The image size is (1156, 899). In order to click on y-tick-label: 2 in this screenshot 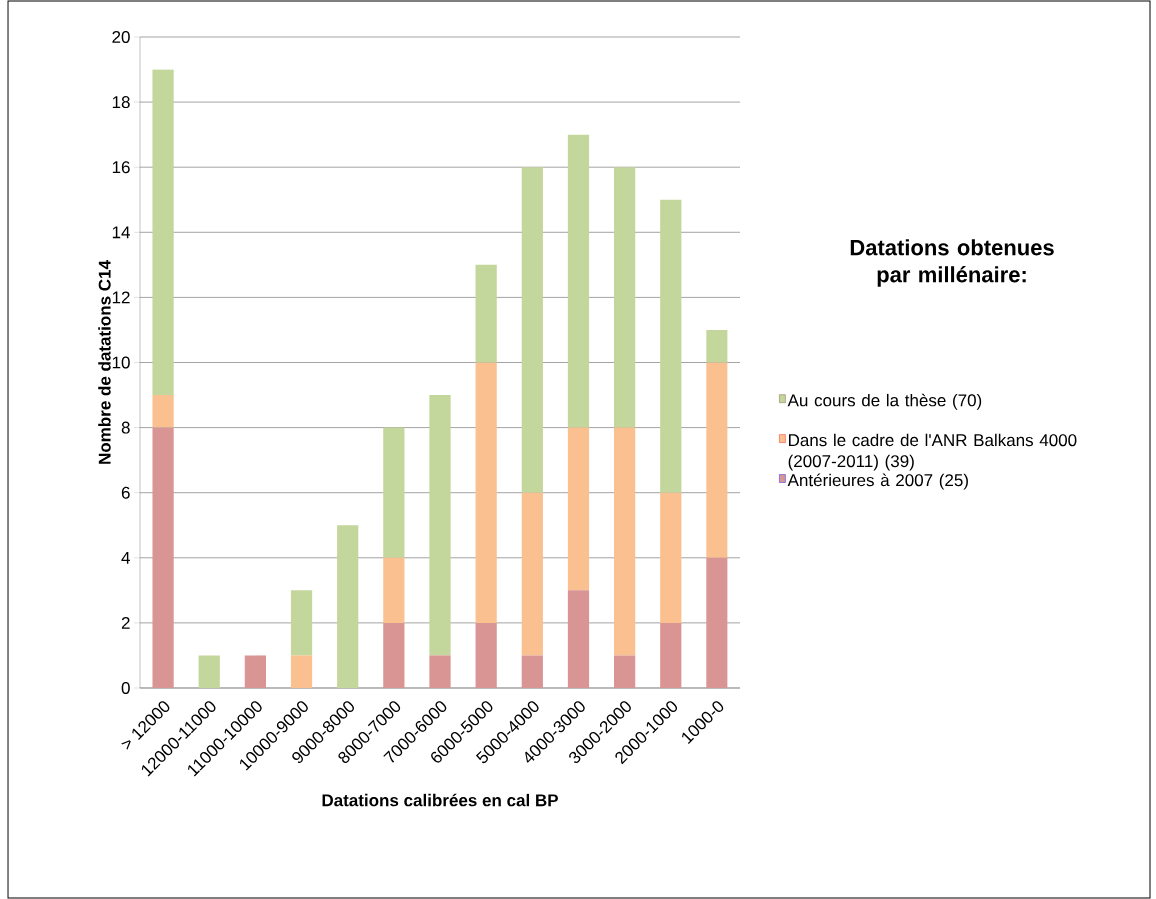, I will do `click(125, 622)`.